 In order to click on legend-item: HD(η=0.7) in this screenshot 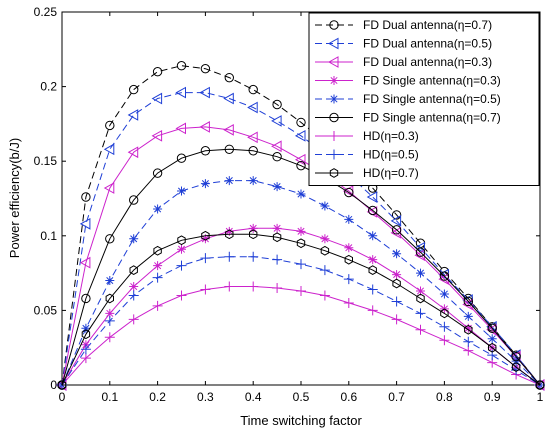, I will do `click(367, 173)`.